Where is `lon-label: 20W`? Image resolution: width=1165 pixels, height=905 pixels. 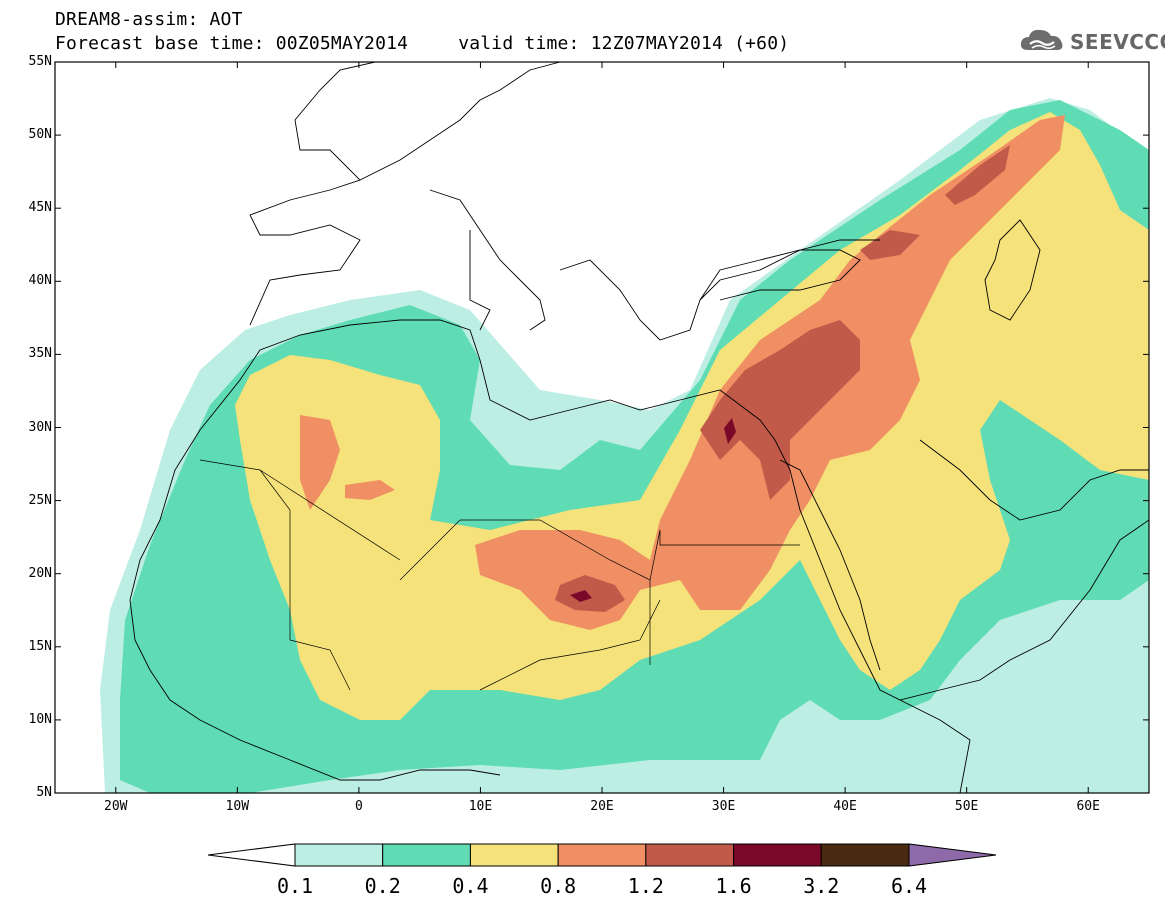 lon-label: 20W is located at coordinates (116, 806).